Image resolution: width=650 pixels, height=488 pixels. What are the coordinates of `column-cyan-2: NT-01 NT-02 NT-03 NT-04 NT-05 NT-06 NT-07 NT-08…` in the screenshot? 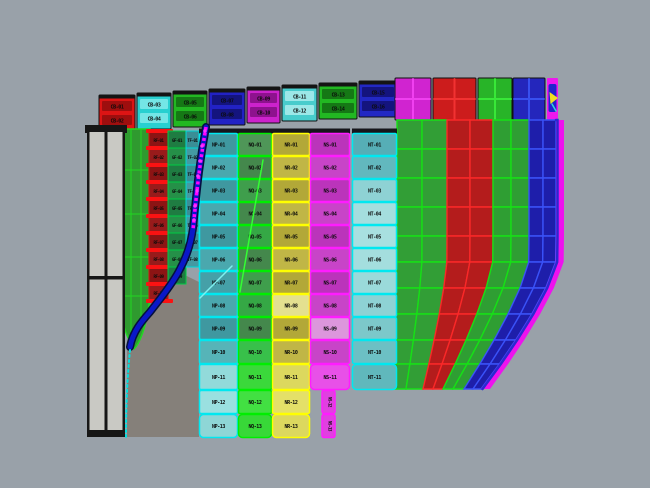 It's located at (374, 259).